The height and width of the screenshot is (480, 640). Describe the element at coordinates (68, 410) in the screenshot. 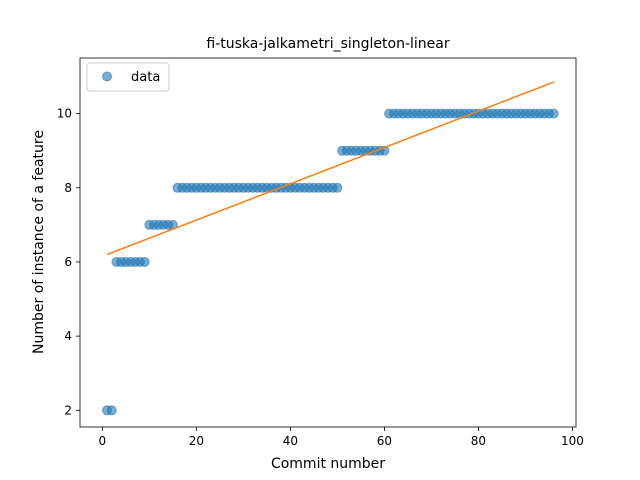

I see `y-tick-label: 2` at that location.